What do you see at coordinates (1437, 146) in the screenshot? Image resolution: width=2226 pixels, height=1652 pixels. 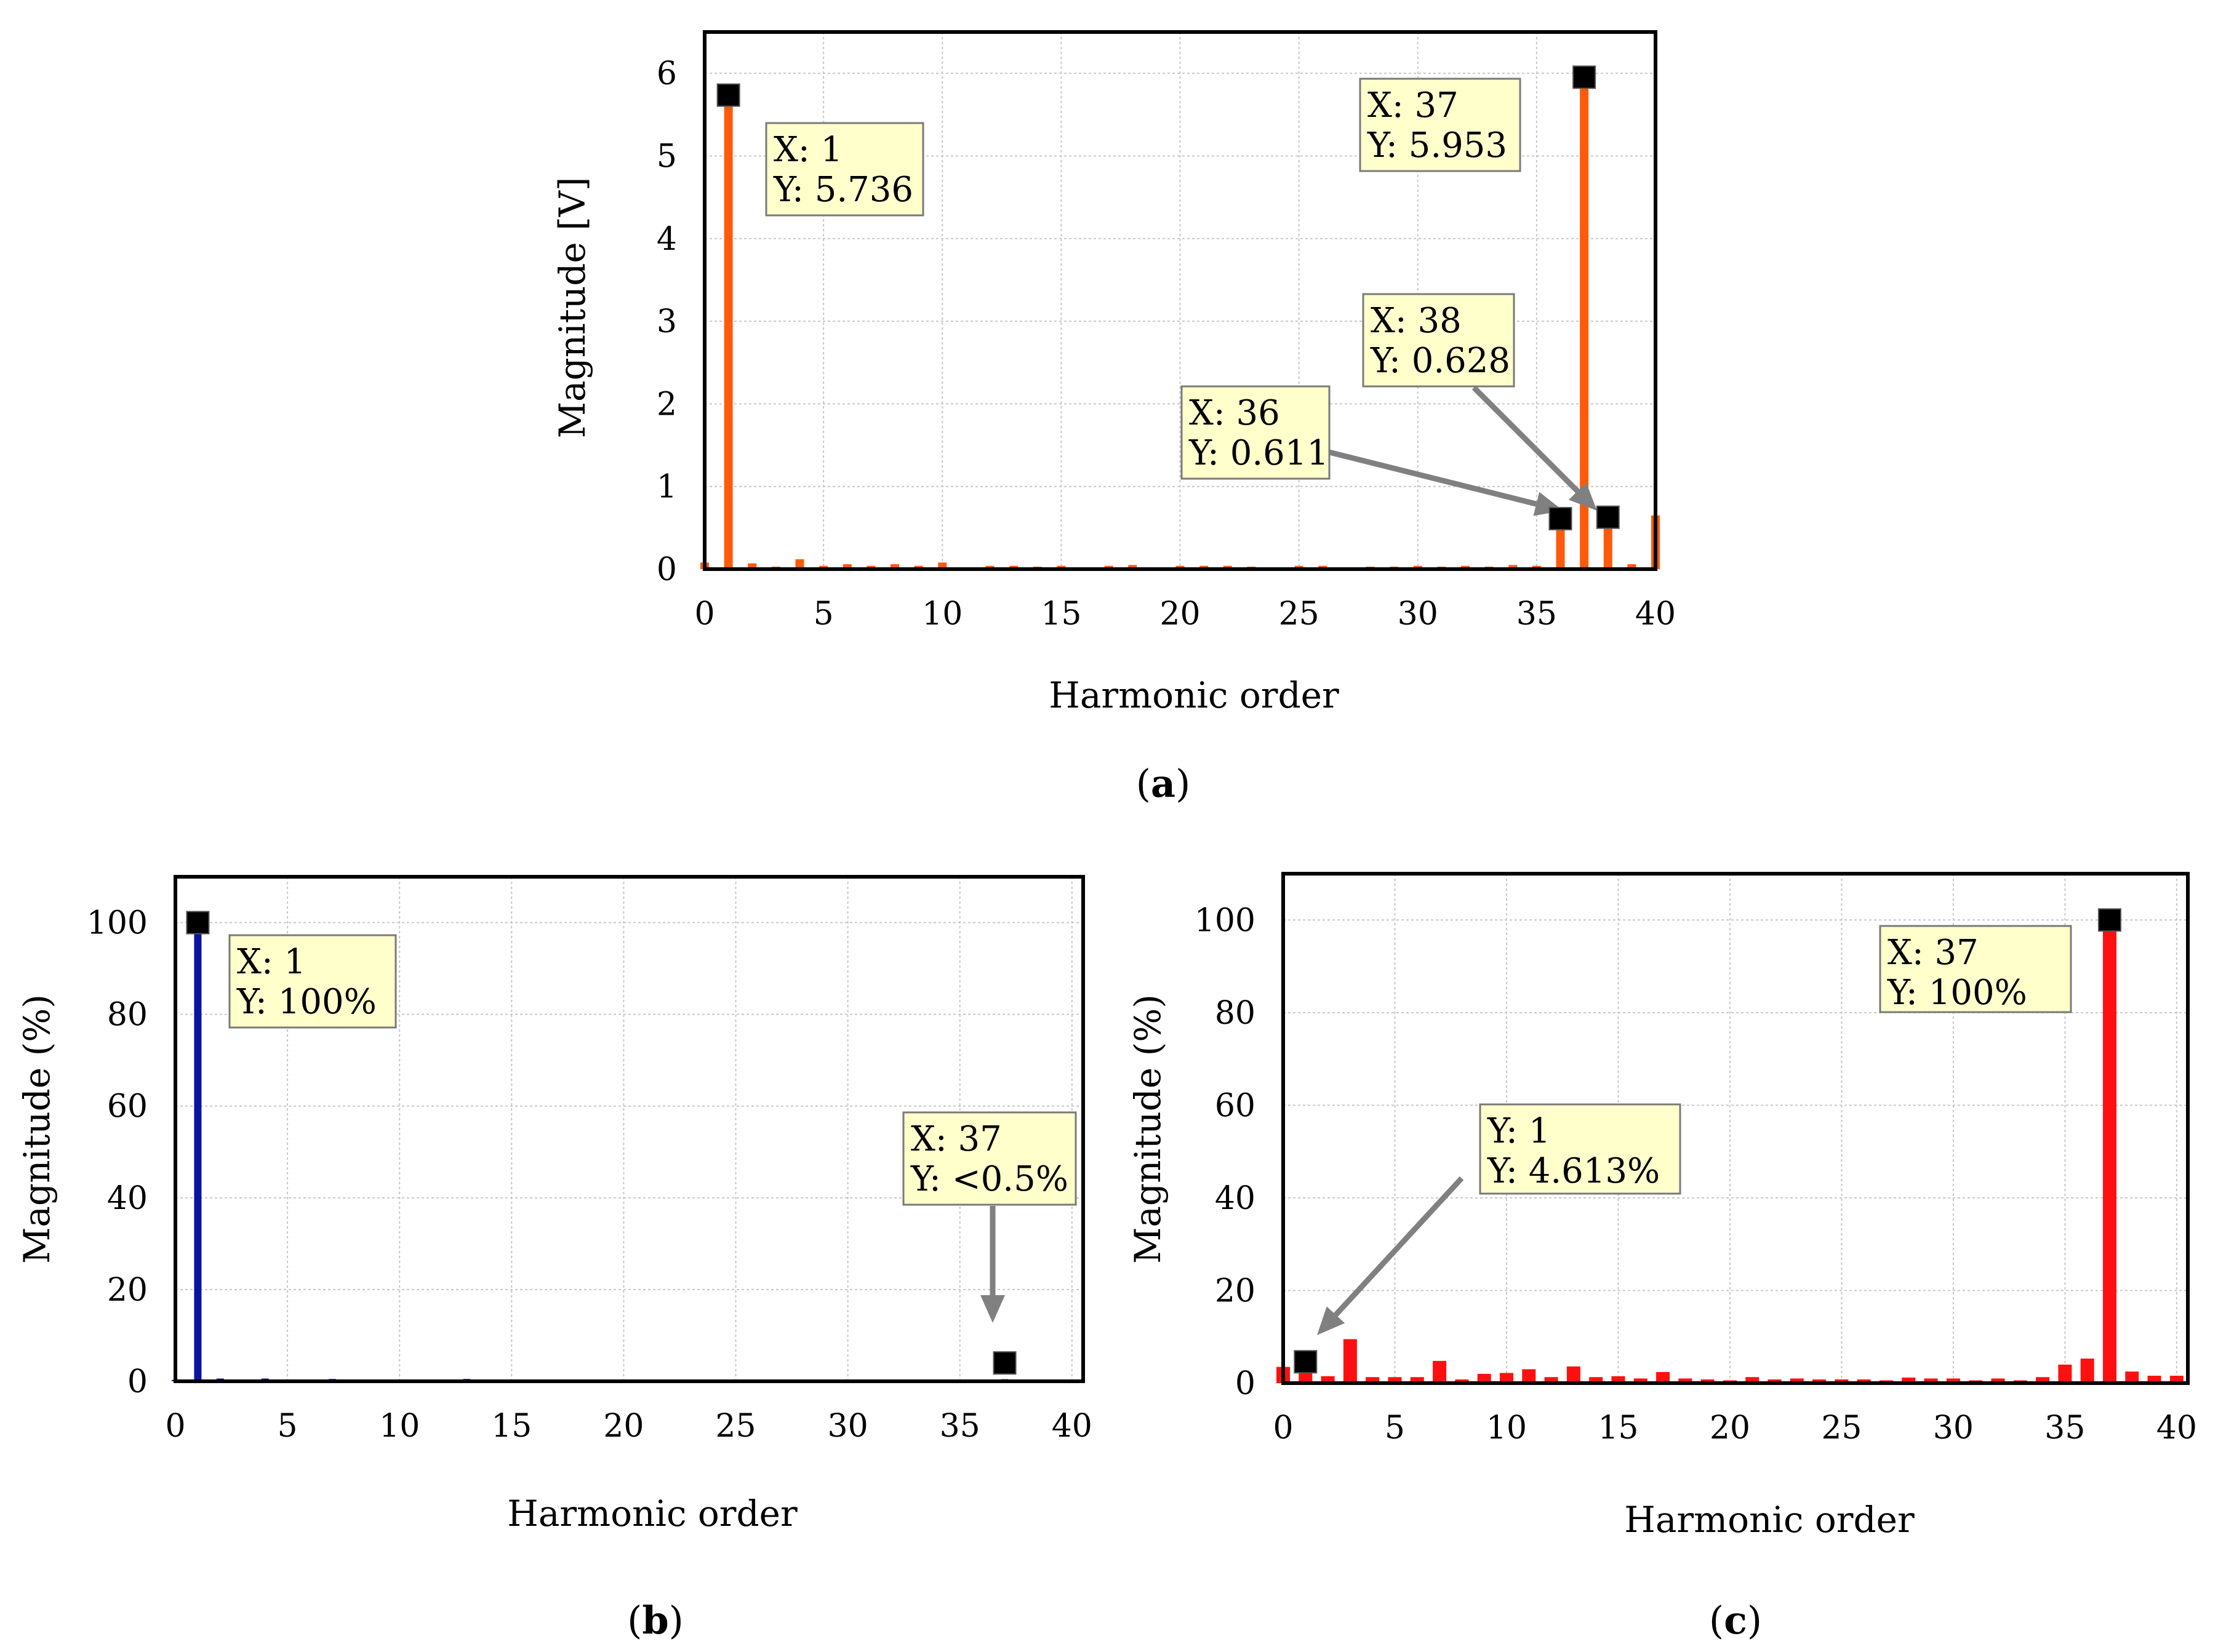 I see `datatip-line: Y: 5.953` at bounding box center [1437, 146].